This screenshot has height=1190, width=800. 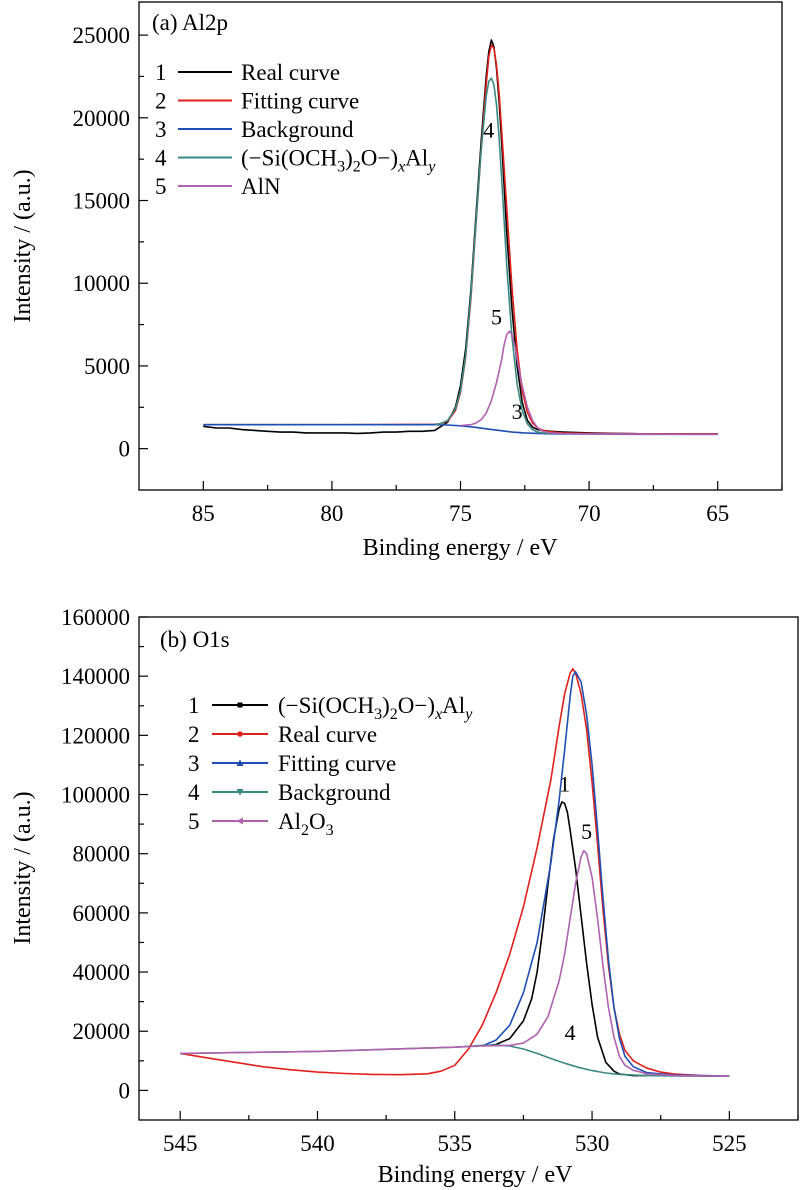 What do you see at coordinates (23, 245) in the screenshot?
I see `panel-a-y-axis-label: Intensity / (a.u.)` at bounding box center [23, 245].